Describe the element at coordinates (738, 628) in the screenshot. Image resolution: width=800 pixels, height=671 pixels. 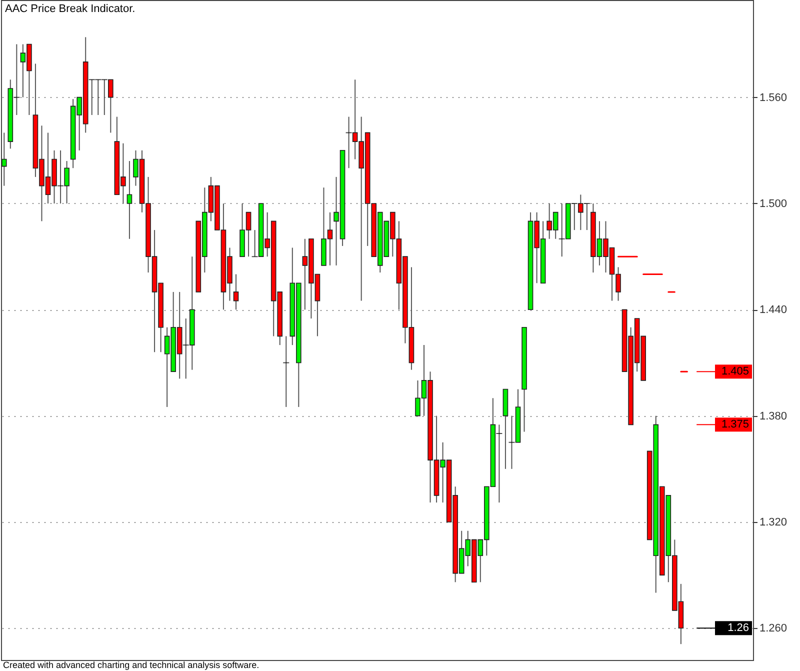
I see `ref-line-label: 1.26` at that location.